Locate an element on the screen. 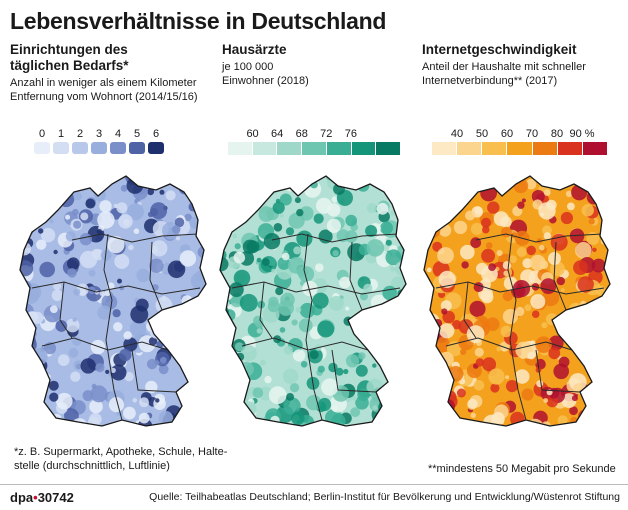  legend-tick-label: 64 is located at coordinates (277, 134).